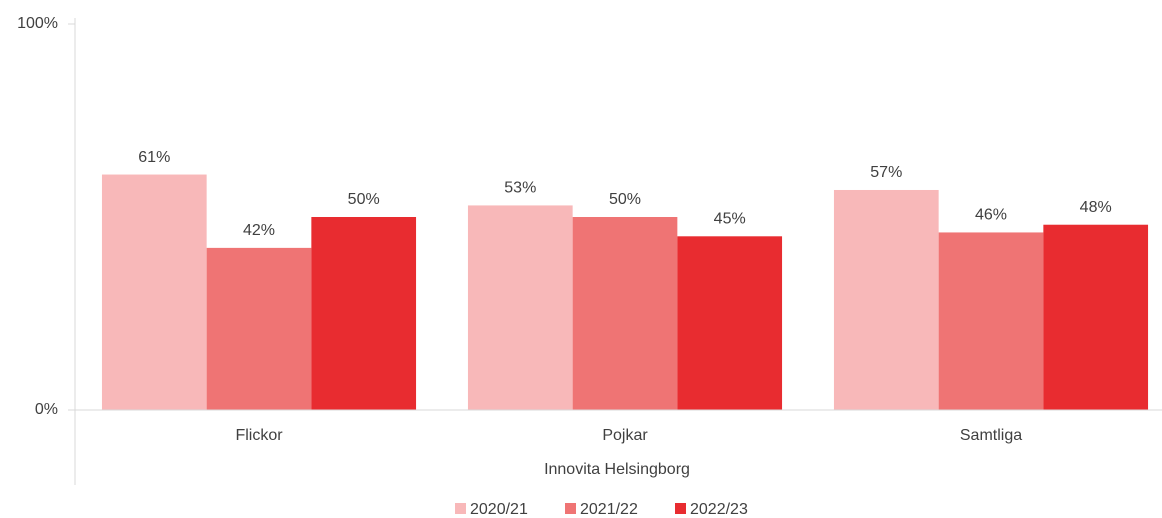 The image size is (1162, 518). What do you see at coordinates (886, 172) in the screenshot?
I see `data-label: 57%` at bounding box center [886, 172].